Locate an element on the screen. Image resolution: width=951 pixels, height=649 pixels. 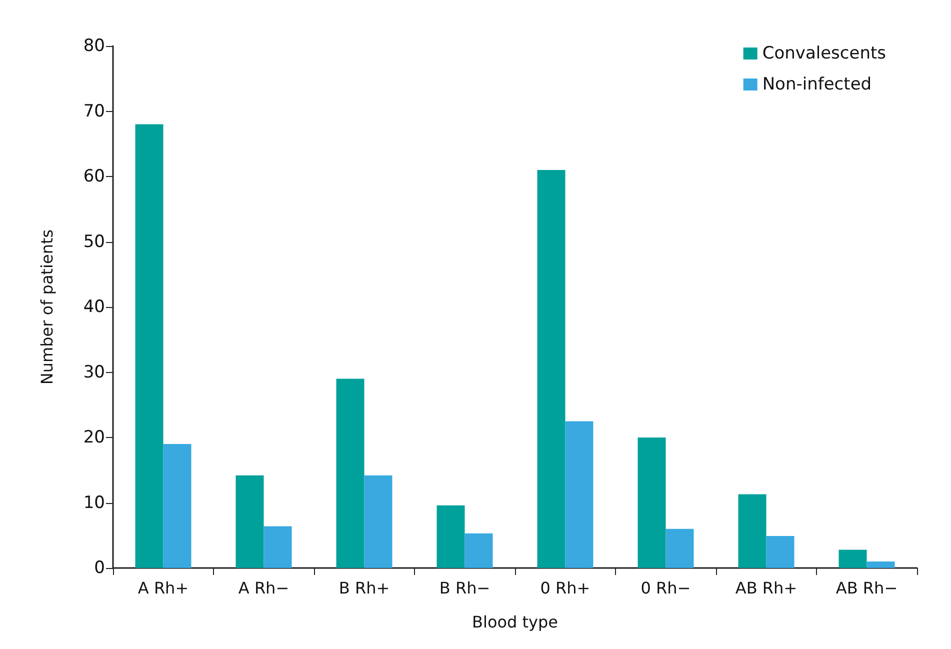
y-tick-label: 30 is located at coordinates (94, 372).